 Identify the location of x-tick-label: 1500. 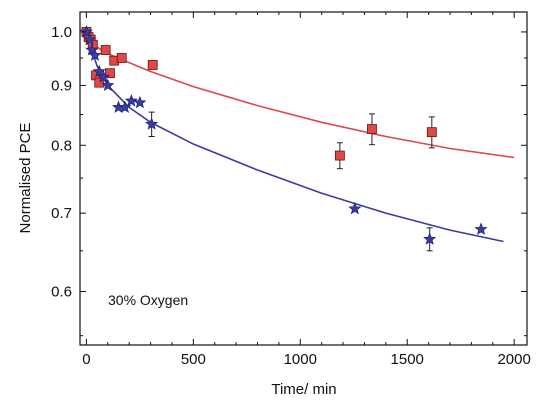
(407, 359).